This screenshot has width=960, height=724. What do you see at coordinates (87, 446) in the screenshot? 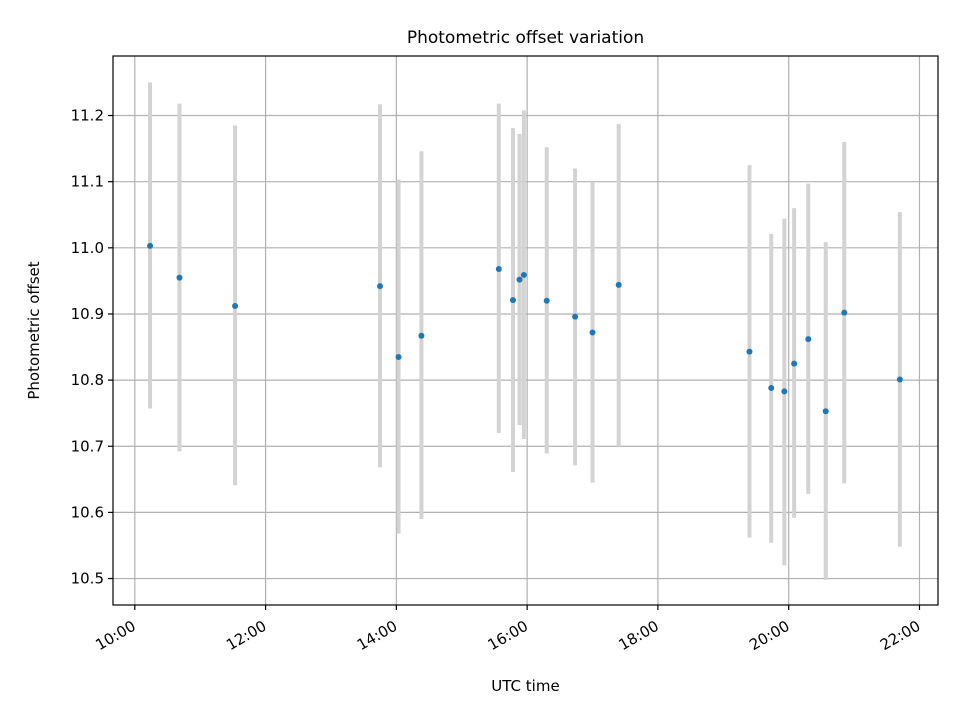
I see `y-tick-label: 10.7` at bounding box center [87, 446].